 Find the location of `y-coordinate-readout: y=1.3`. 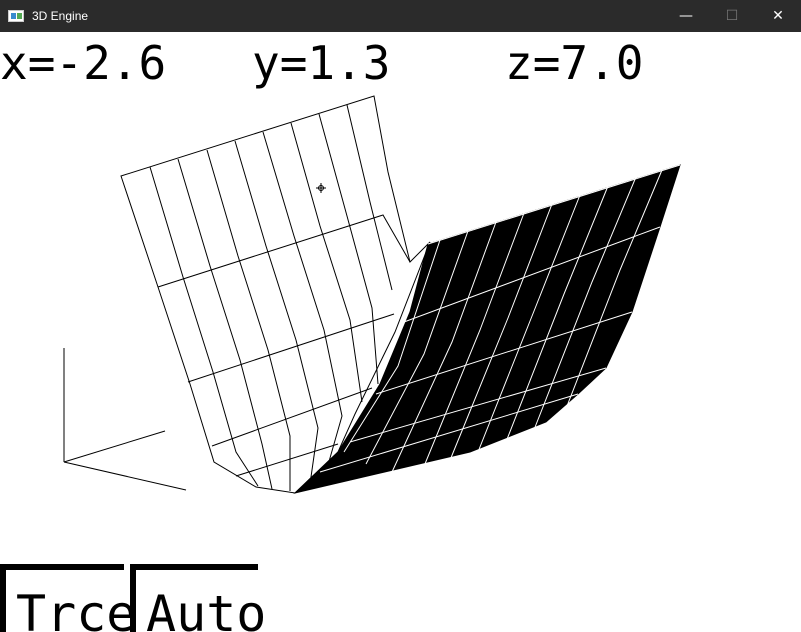

y-coordinate-readout: y=1.3 is located at coordinates (321, 63).